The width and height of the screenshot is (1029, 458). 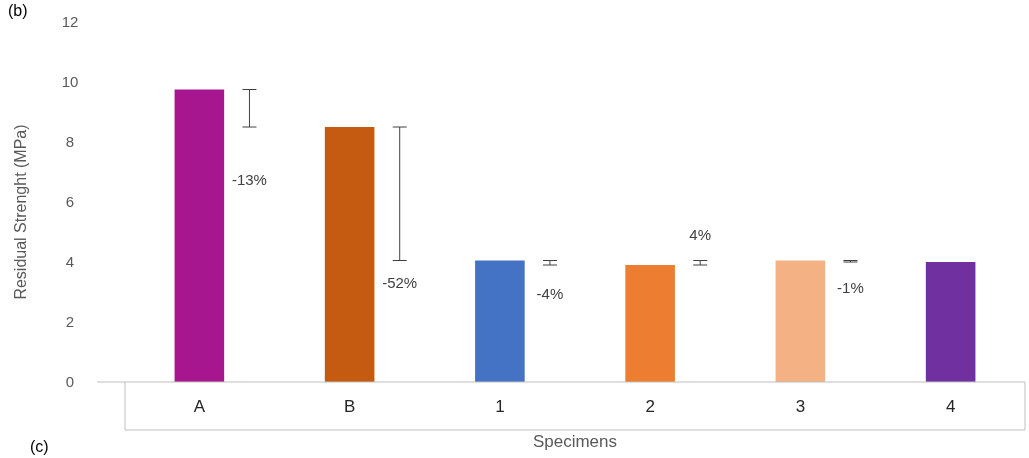 I want to click on annotation: -52%, so click(x=400, y=283).